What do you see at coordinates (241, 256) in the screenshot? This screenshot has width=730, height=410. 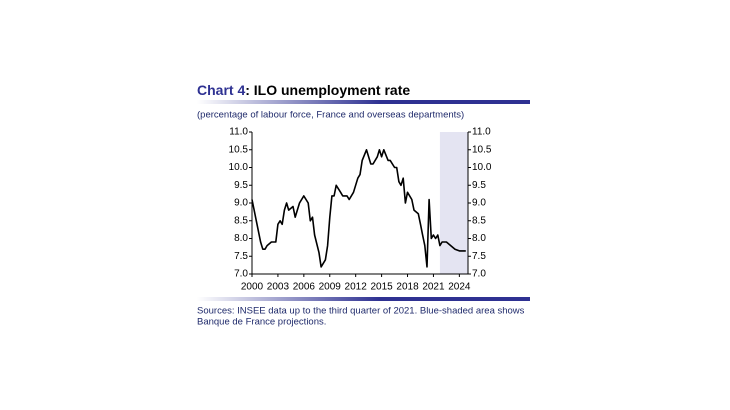 I see `y-tick-label: 7.5` at bounding box center [241, 256].